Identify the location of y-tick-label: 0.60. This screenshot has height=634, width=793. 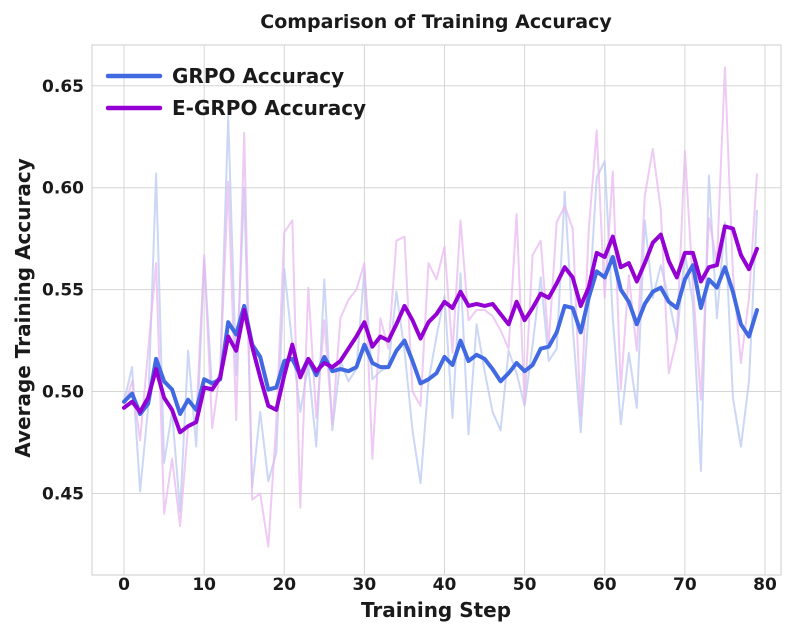
(63, 189).